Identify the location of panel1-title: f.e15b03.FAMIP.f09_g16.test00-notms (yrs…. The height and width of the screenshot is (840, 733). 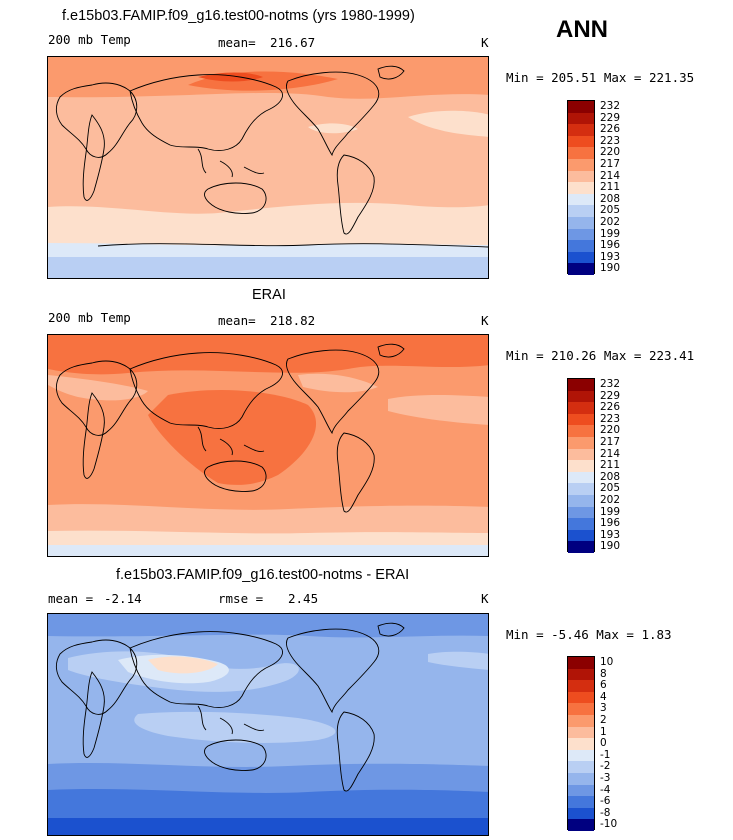
(238, 16).